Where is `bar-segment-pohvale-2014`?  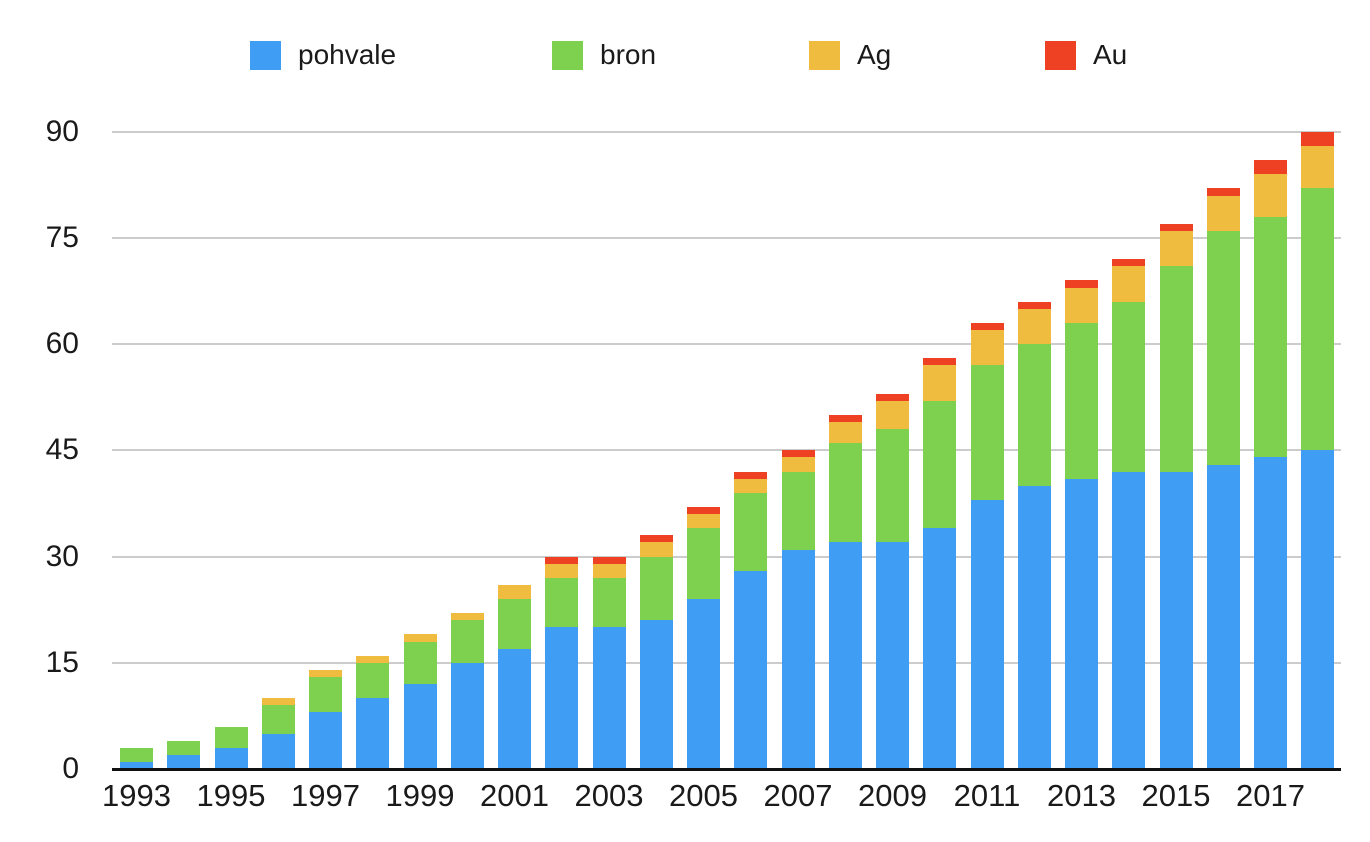 bar-segment-pohvale-2014 is located at coordinates (1129, 620).